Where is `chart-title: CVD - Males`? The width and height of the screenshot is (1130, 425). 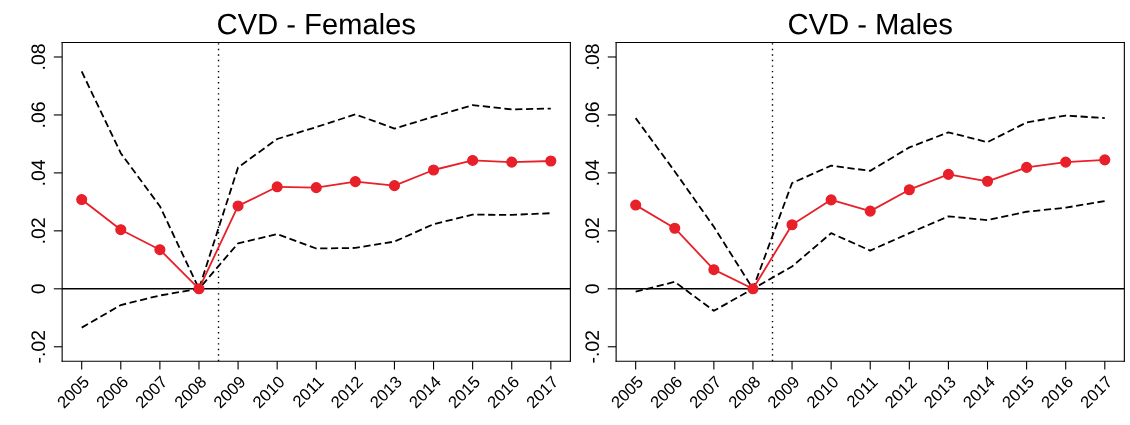 chart-title: CVD - Males is located at coordinates (870, 24).